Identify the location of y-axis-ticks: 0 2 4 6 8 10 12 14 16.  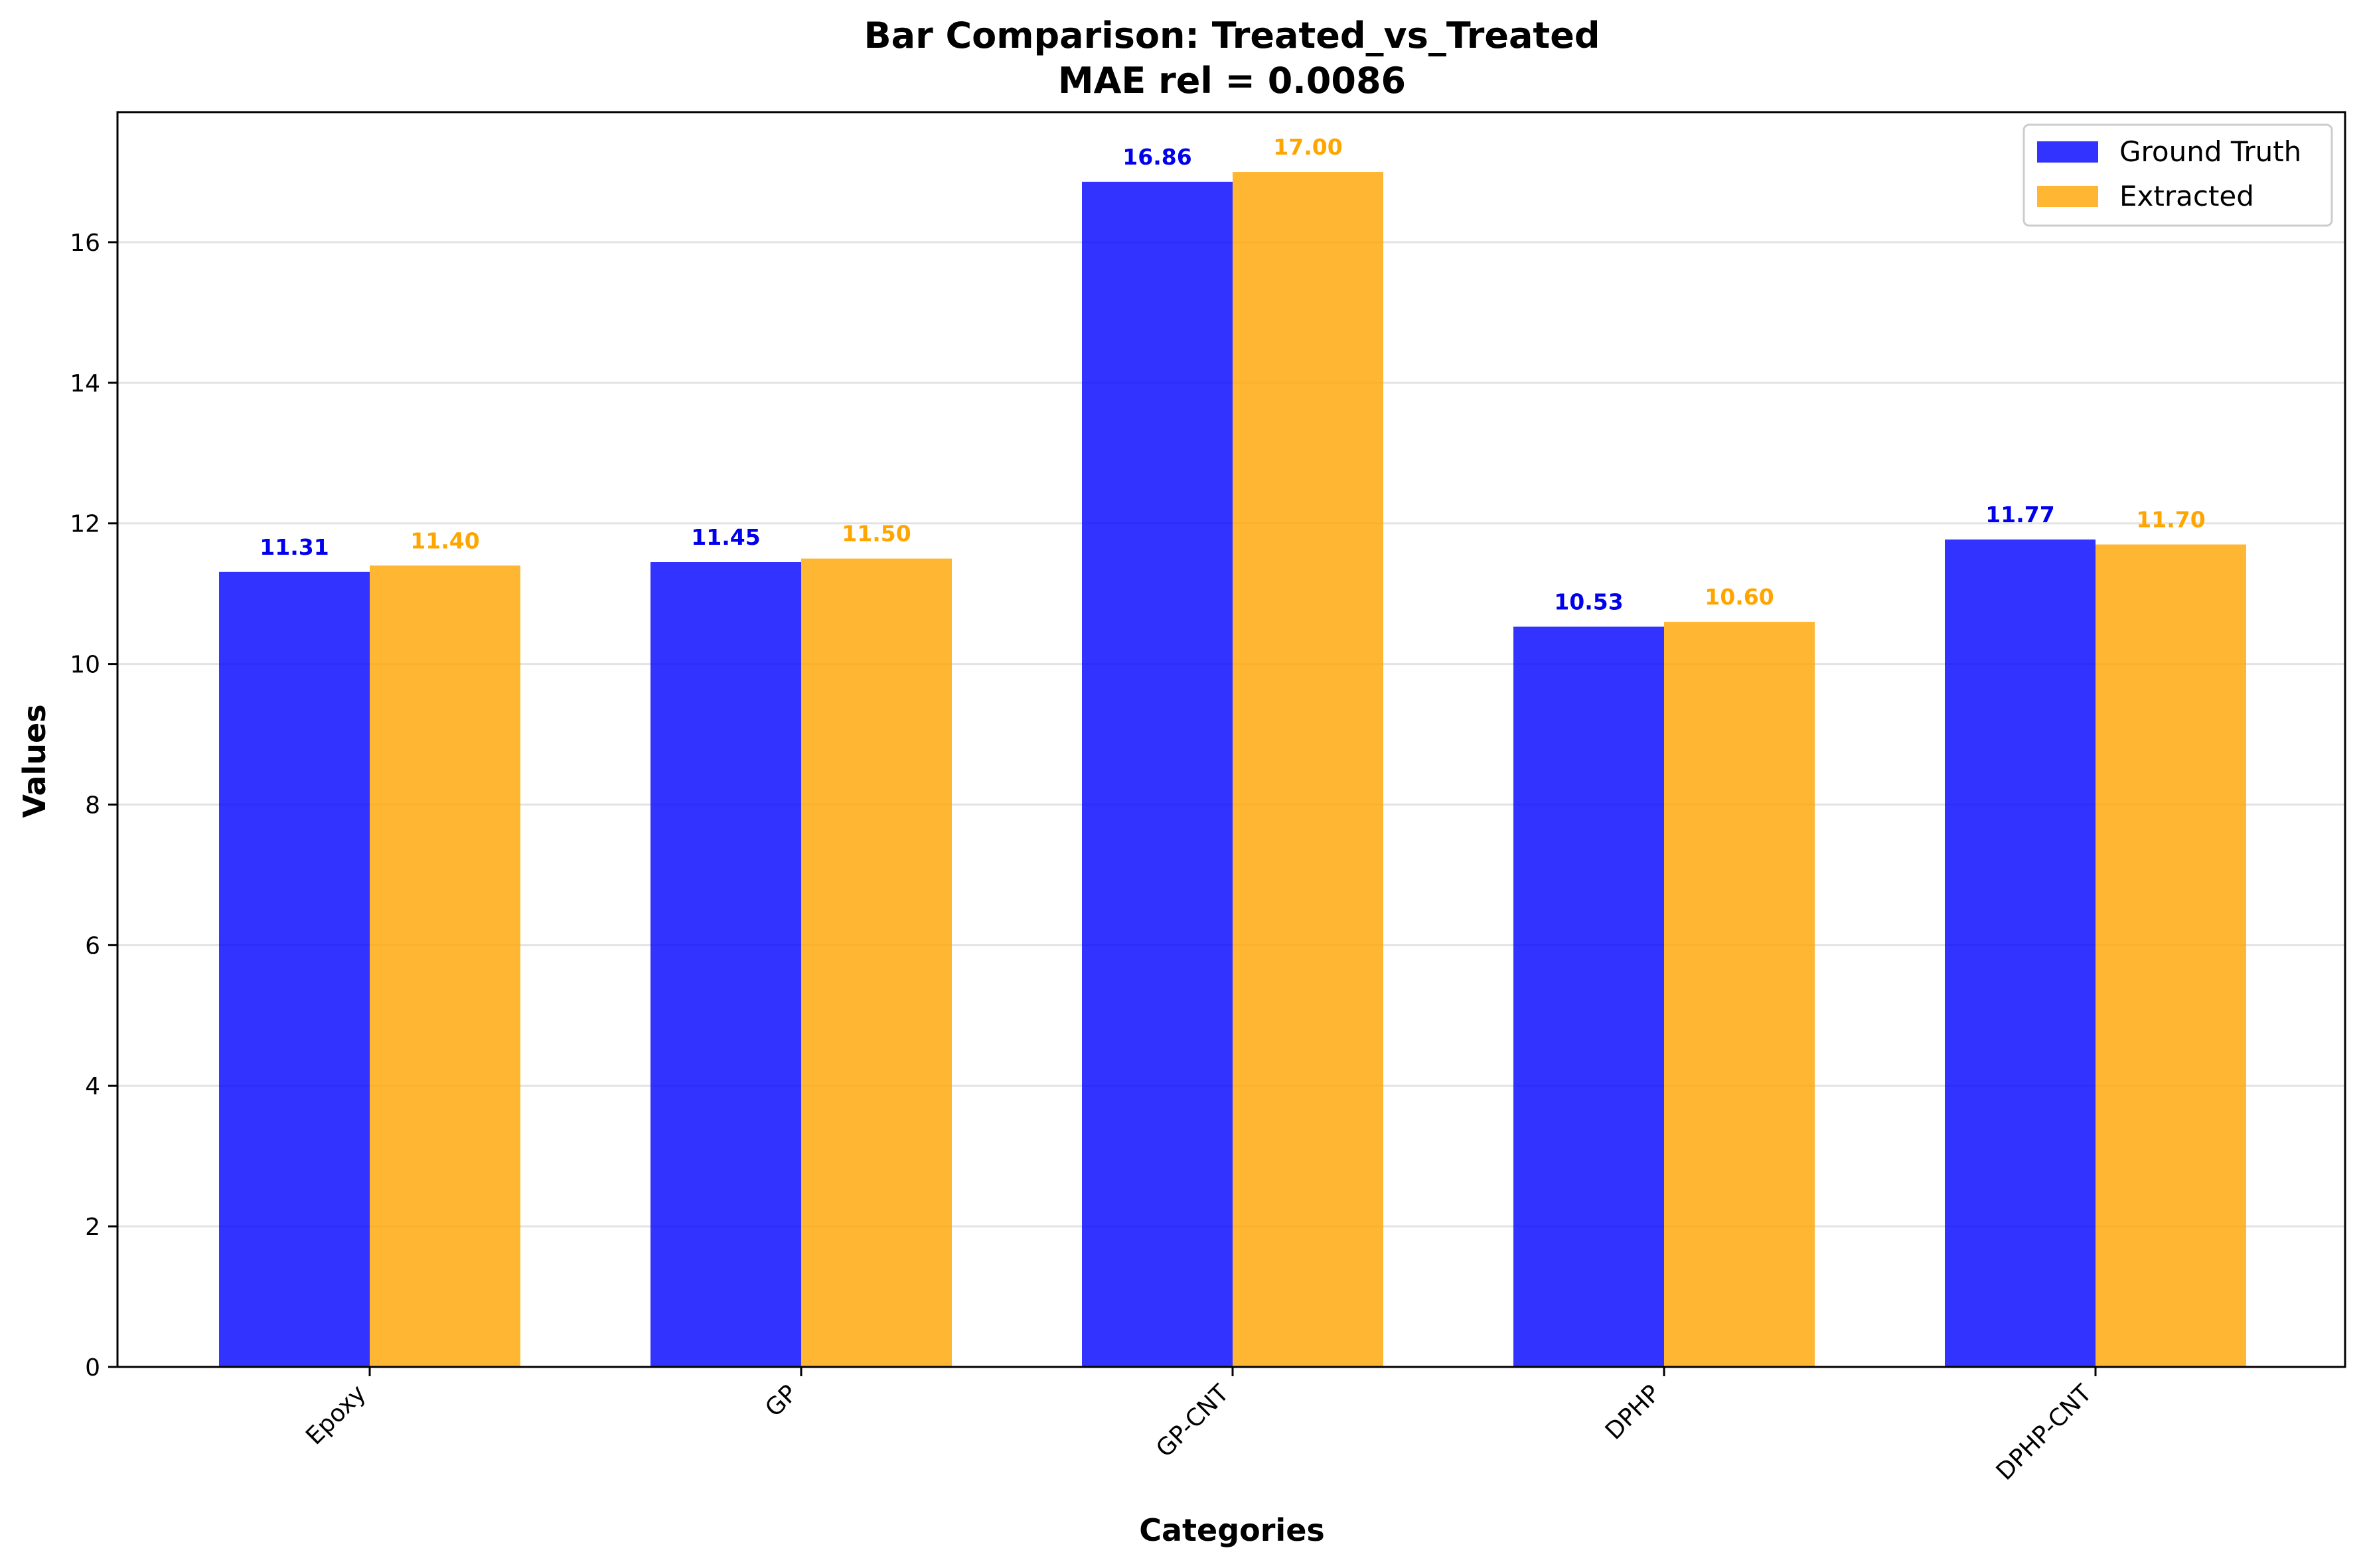
(93, 806).